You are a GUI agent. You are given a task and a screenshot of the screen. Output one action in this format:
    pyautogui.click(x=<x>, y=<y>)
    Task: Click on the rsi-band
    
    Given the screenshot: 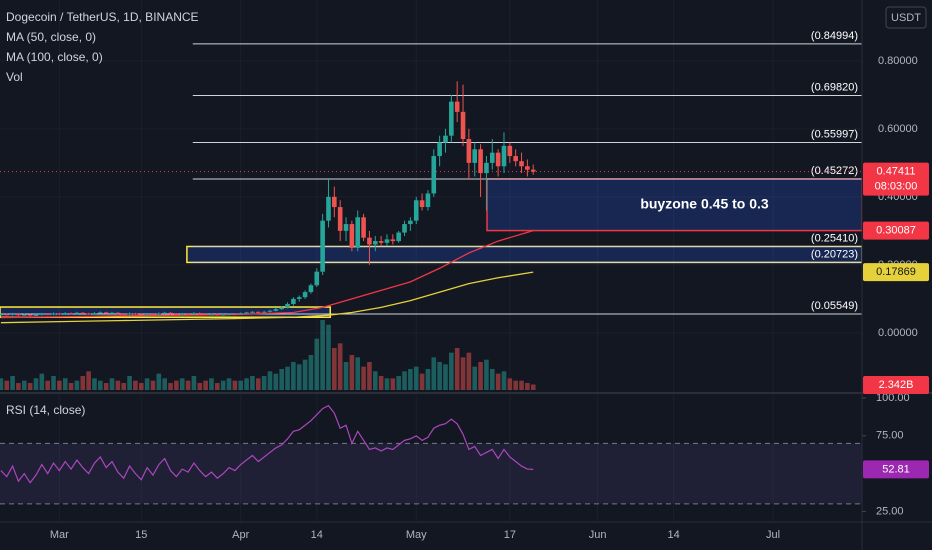 What is the action you would take?
    pyautogui.click(x=431, y=473)
    